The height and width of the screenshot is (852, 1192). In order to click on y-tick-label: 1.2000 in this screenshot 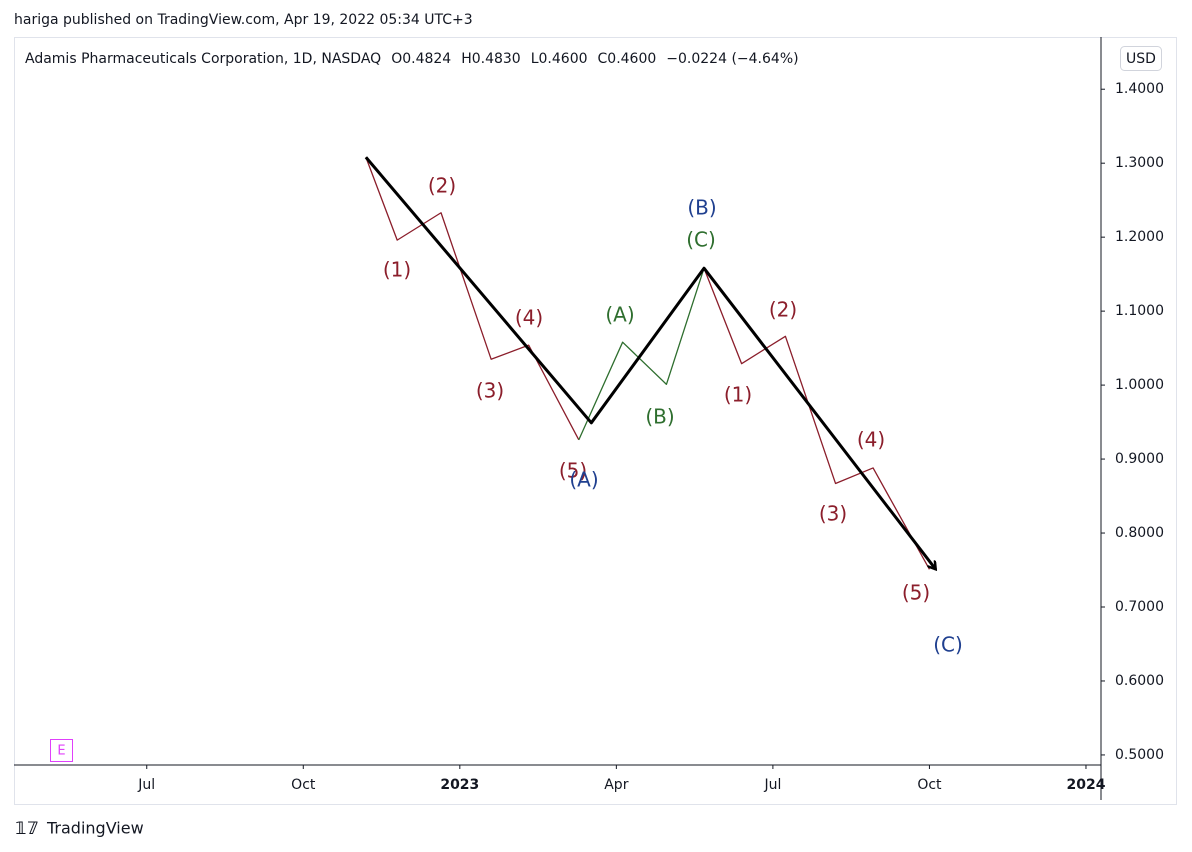, I will do `click(1139, 237)`.